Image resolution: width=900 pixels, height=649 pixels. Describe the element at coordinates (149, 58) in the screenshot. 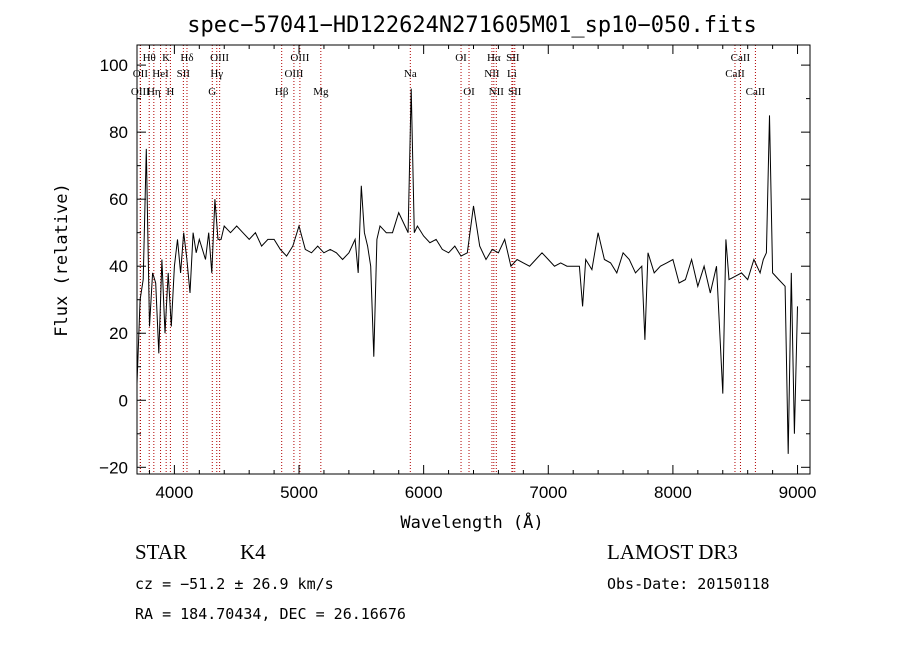

I see `spectral-line-label: Hθ` at that location.